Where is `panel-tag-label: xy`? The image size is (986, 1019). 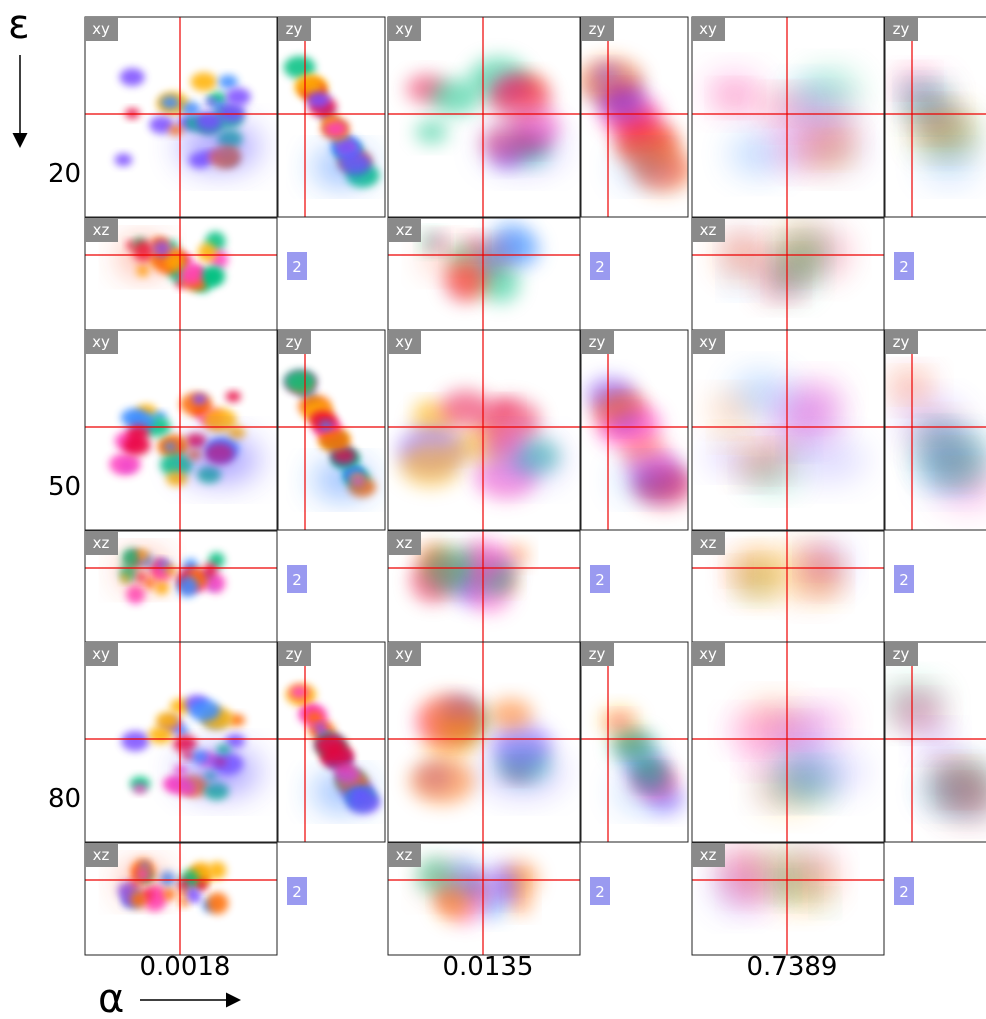
panel-tag-label: xy is located at coordinates (101, 342).